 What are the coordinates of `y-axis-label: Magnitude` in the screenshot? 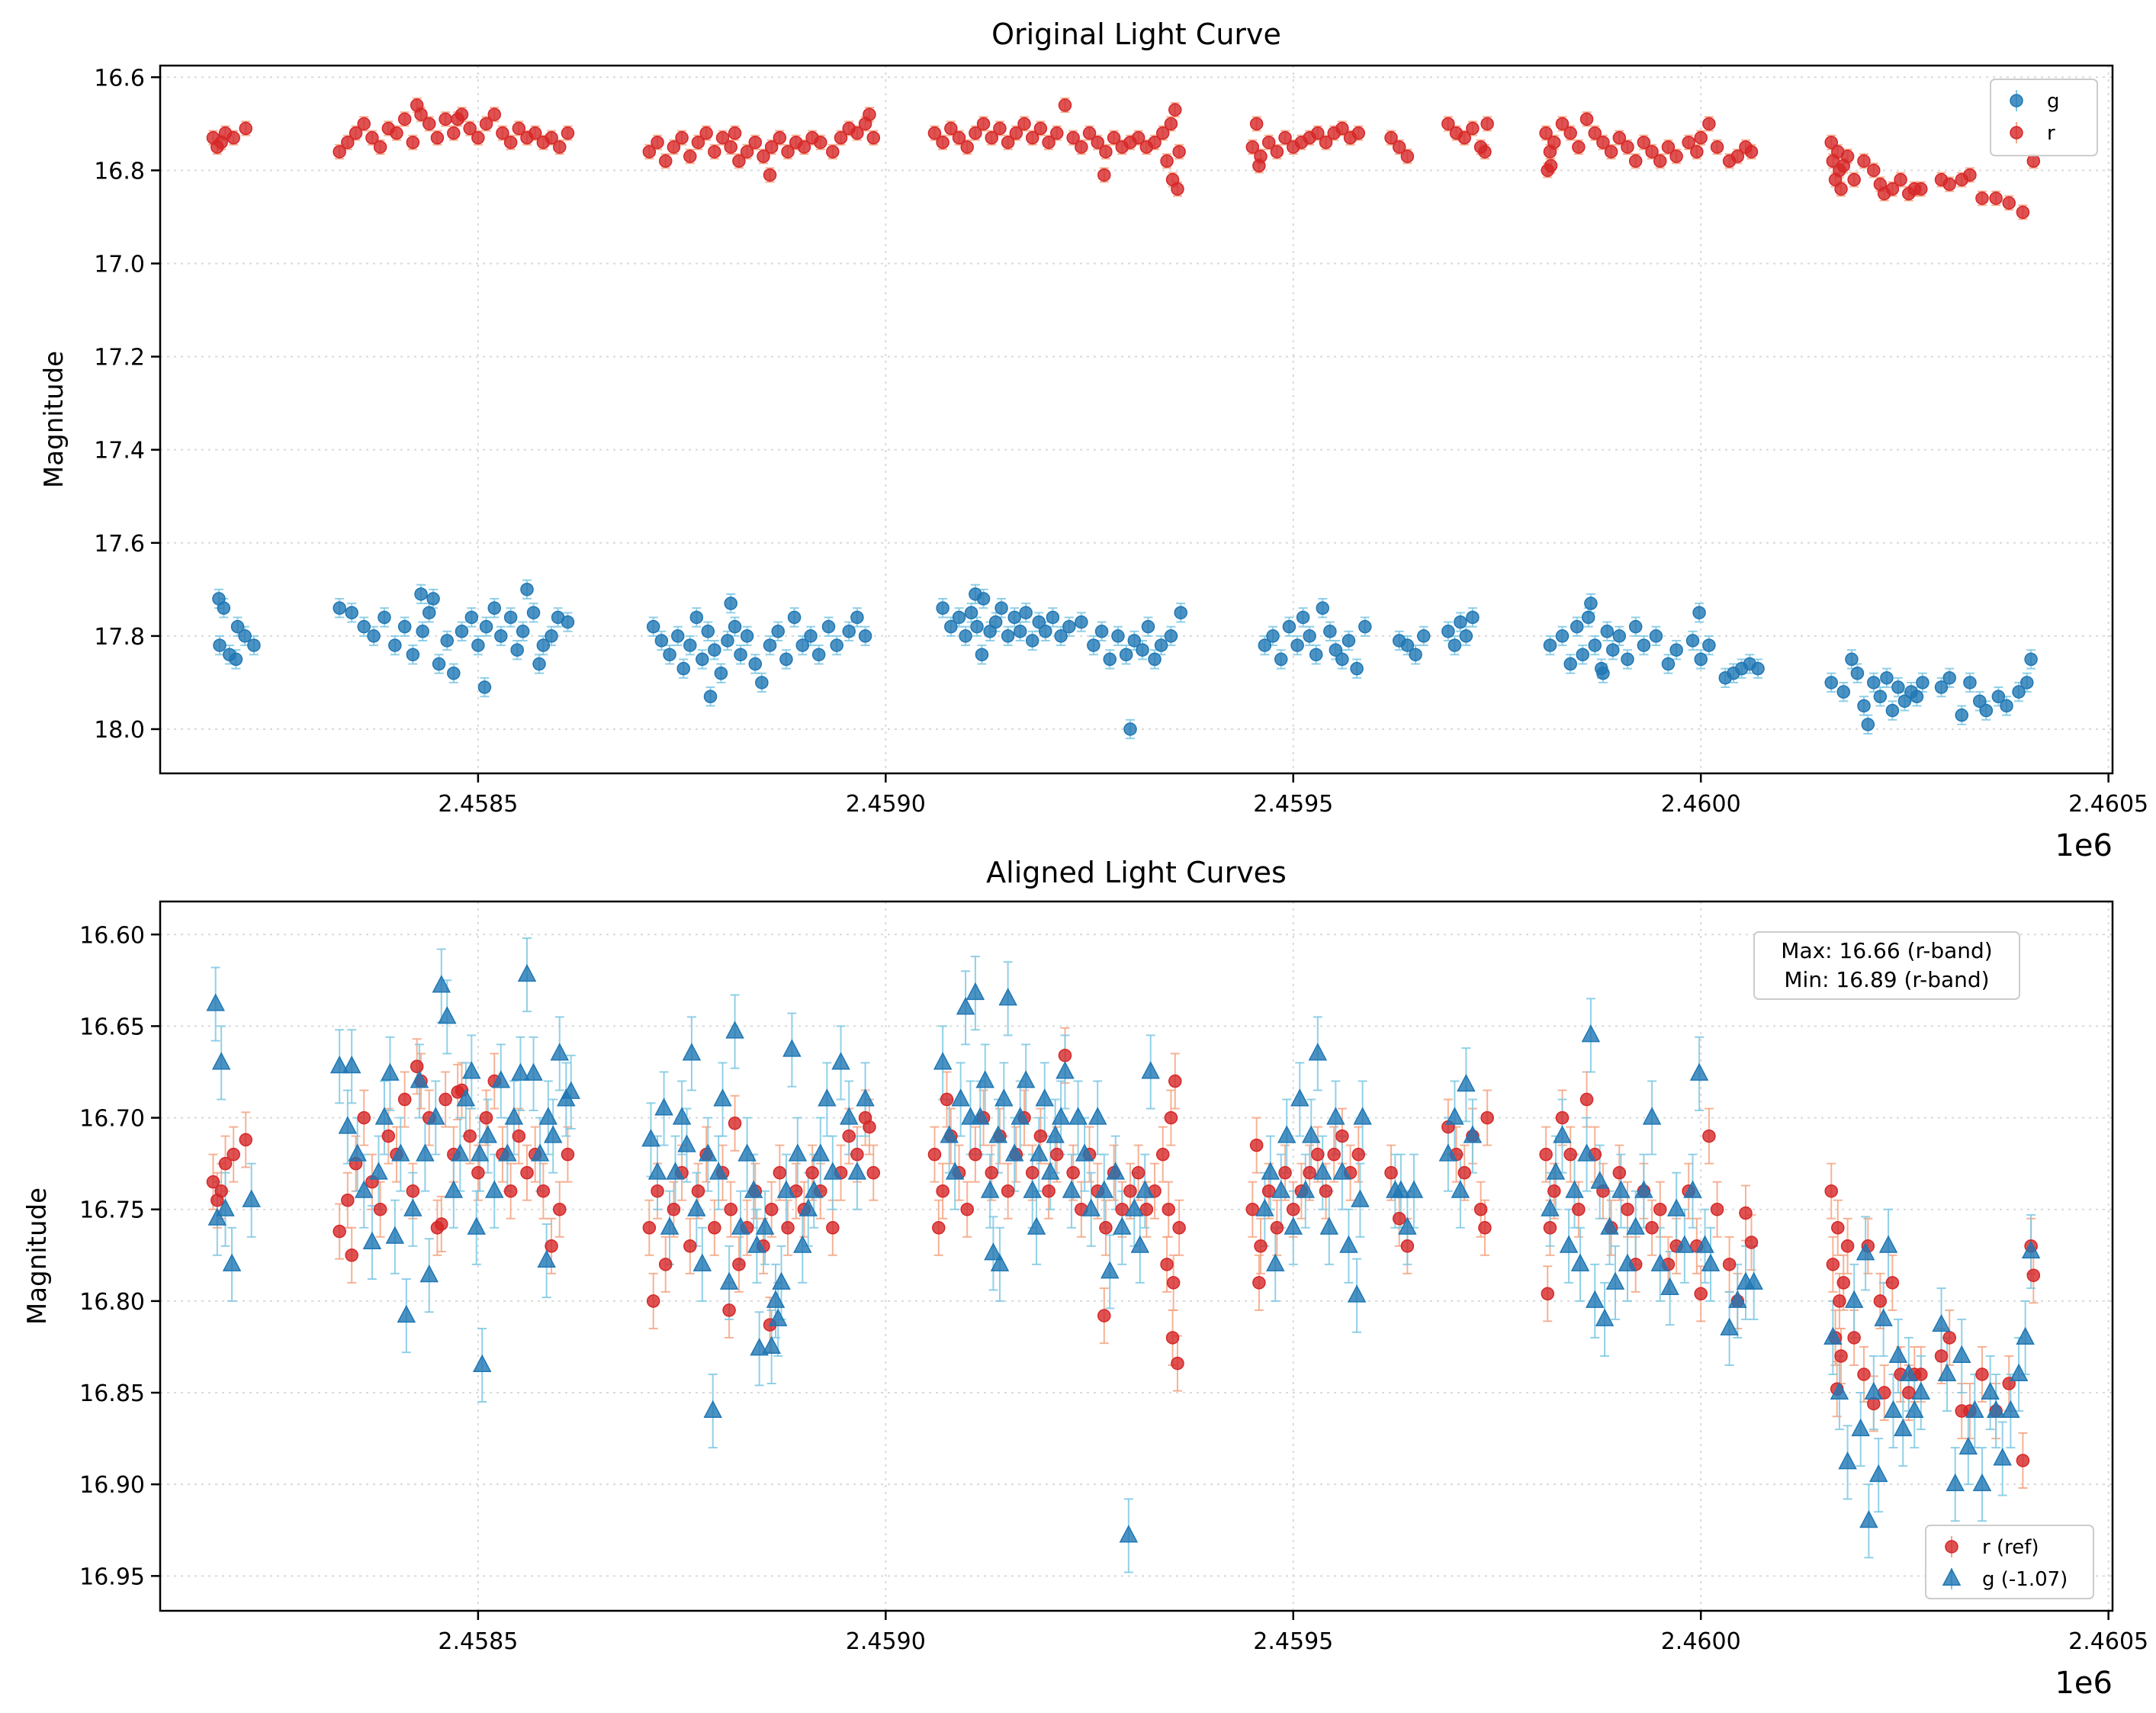 It's located at (54, 420).